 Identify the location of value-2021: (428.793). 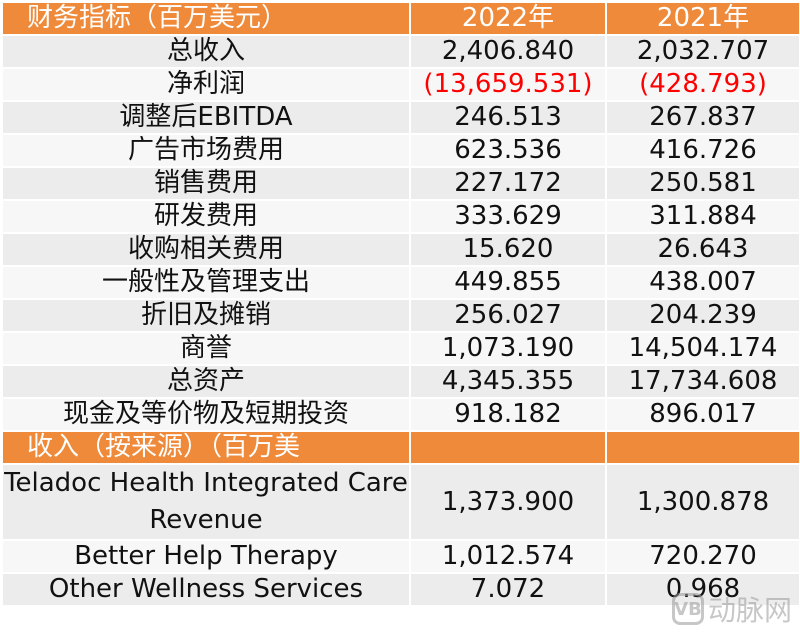
(702, 84).